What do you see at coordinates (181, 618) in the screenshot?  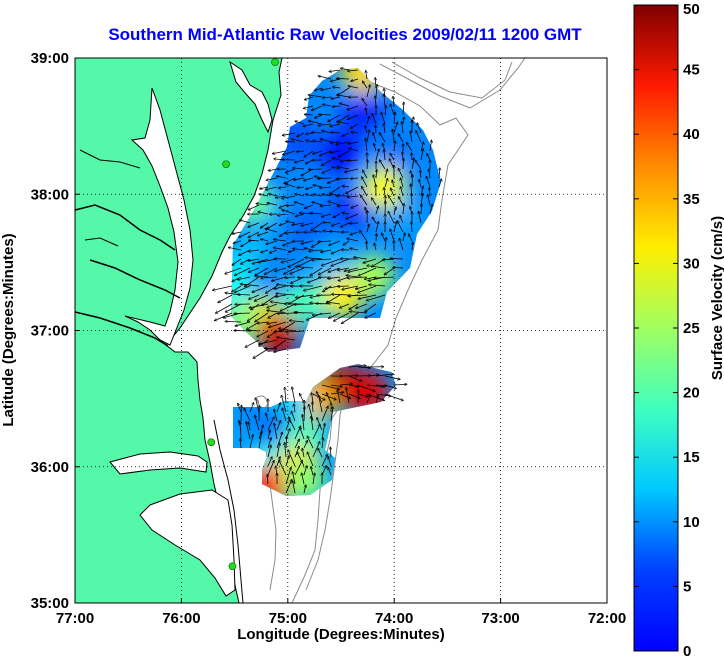 I see `x-tick-label: 76:00` at bounding box center [181, 618].